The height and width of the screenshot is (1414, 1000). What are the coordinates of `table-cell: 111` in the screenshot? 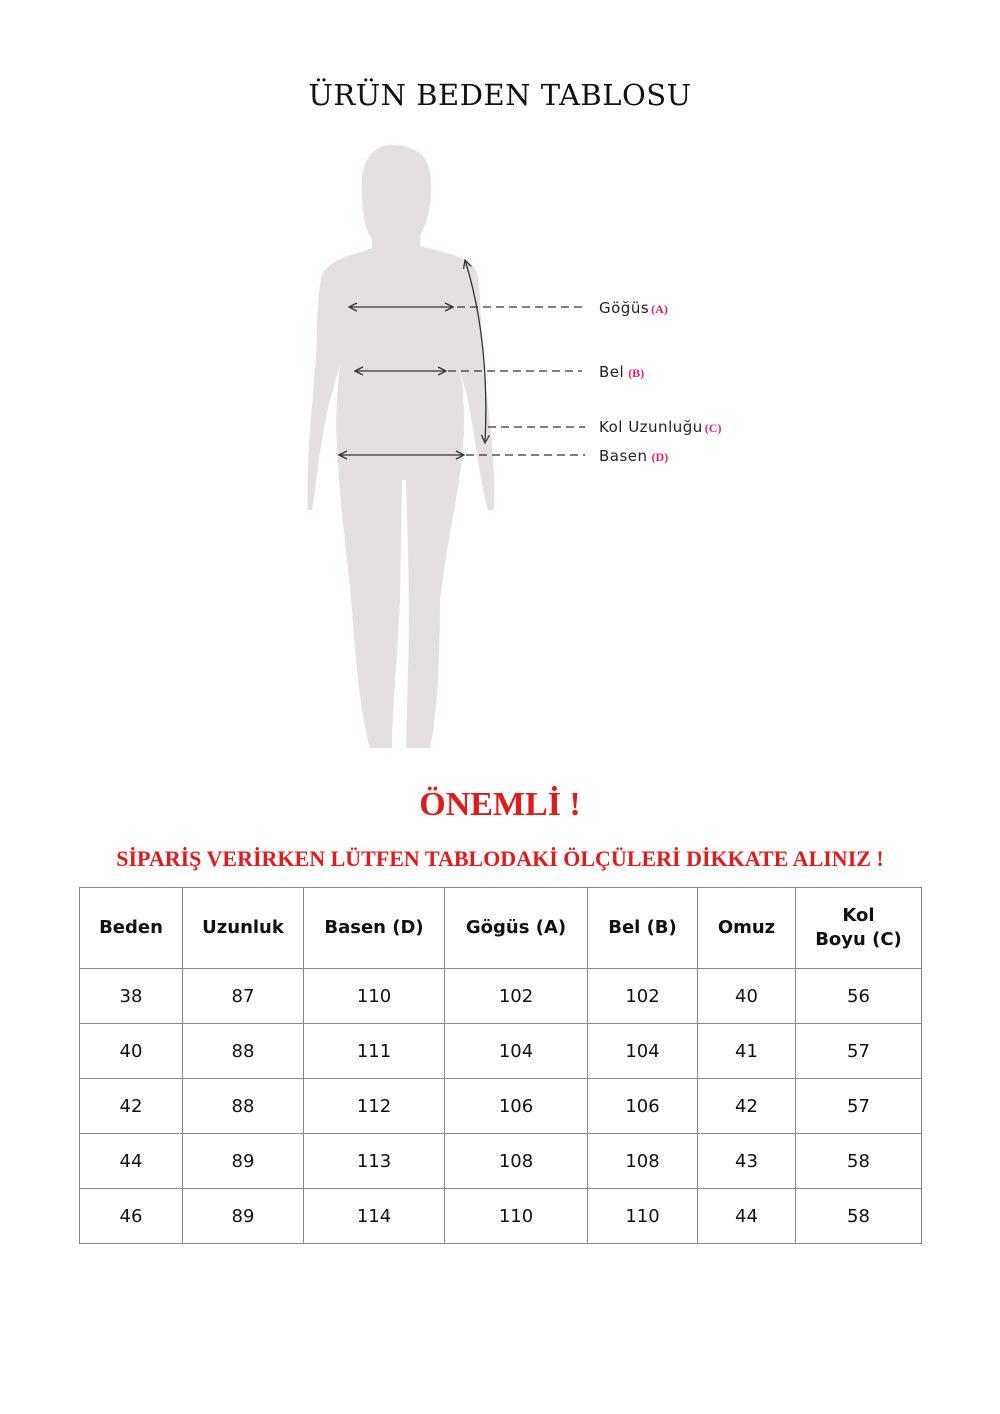 It's located at (374, 1051).